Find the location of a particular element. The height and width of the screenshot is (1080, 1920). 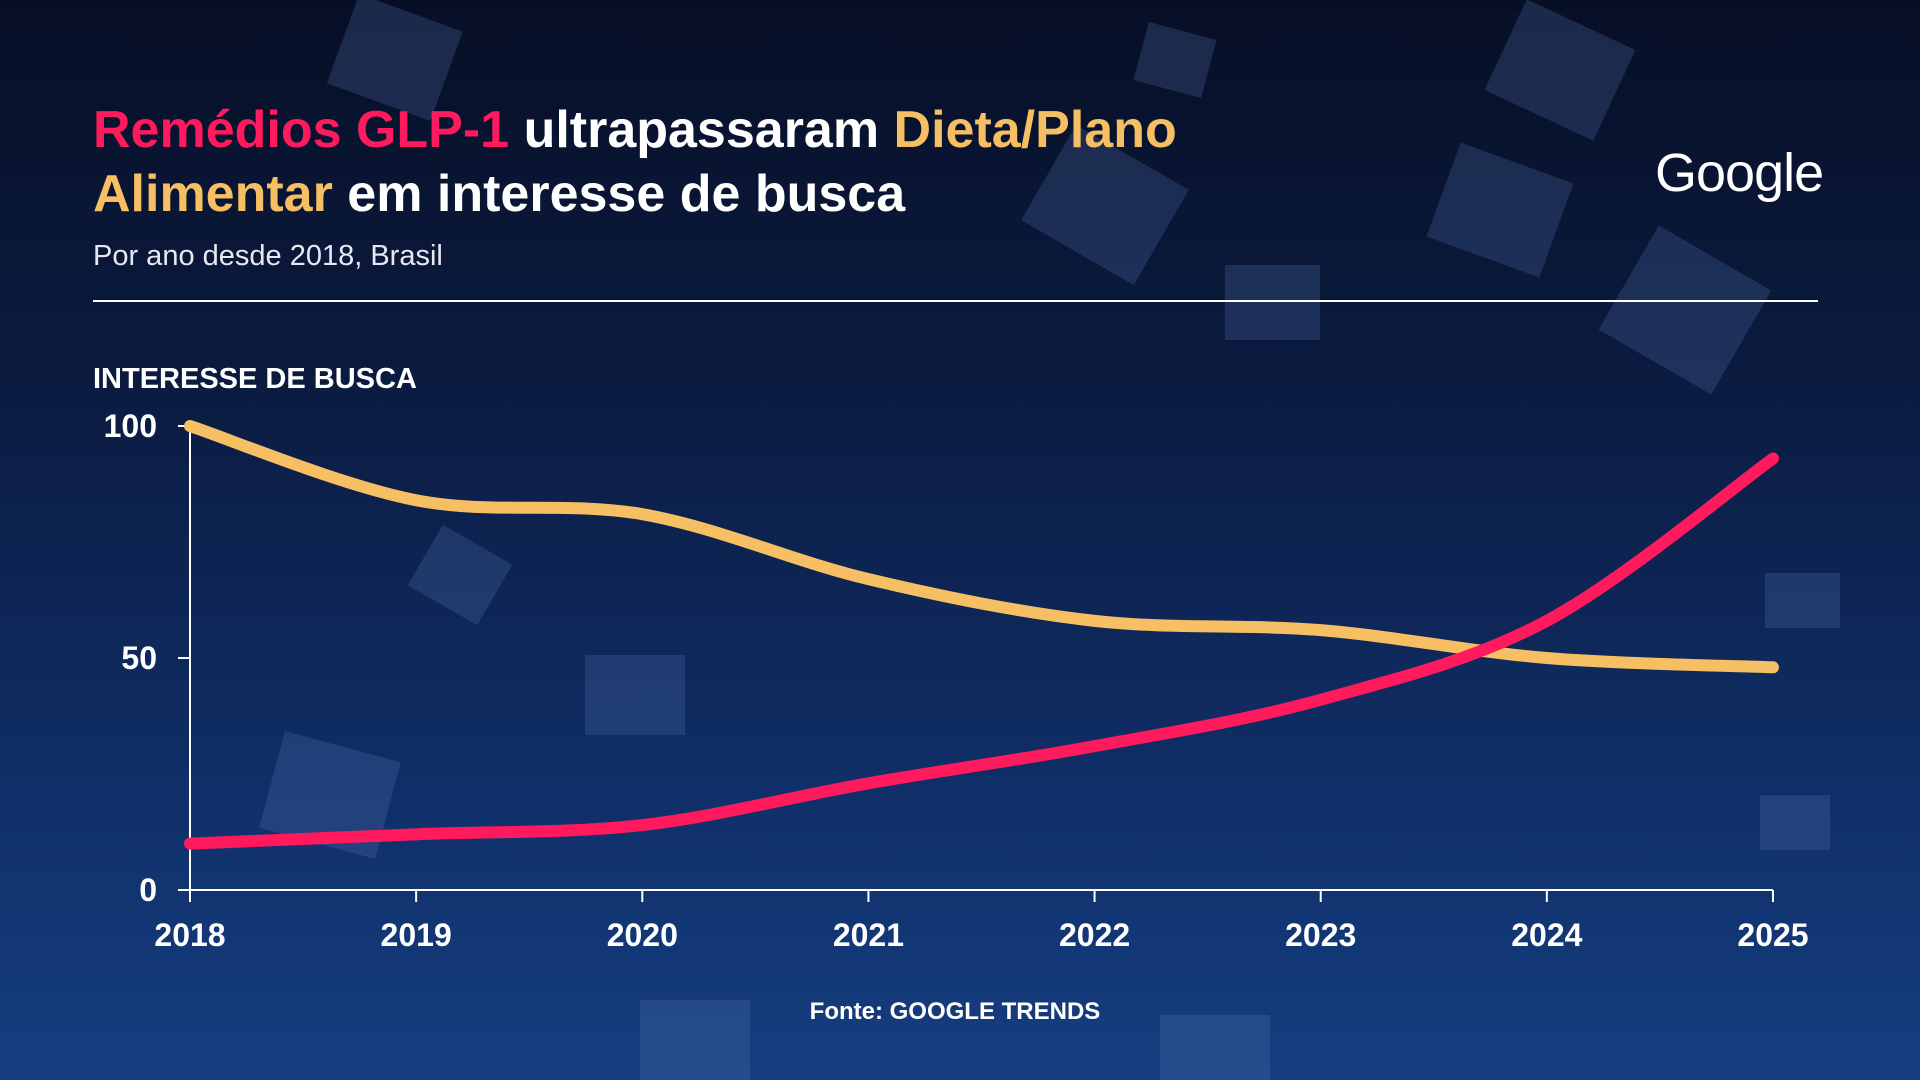

x-tick-label: 2022 is located at coordinates (1094, 935).